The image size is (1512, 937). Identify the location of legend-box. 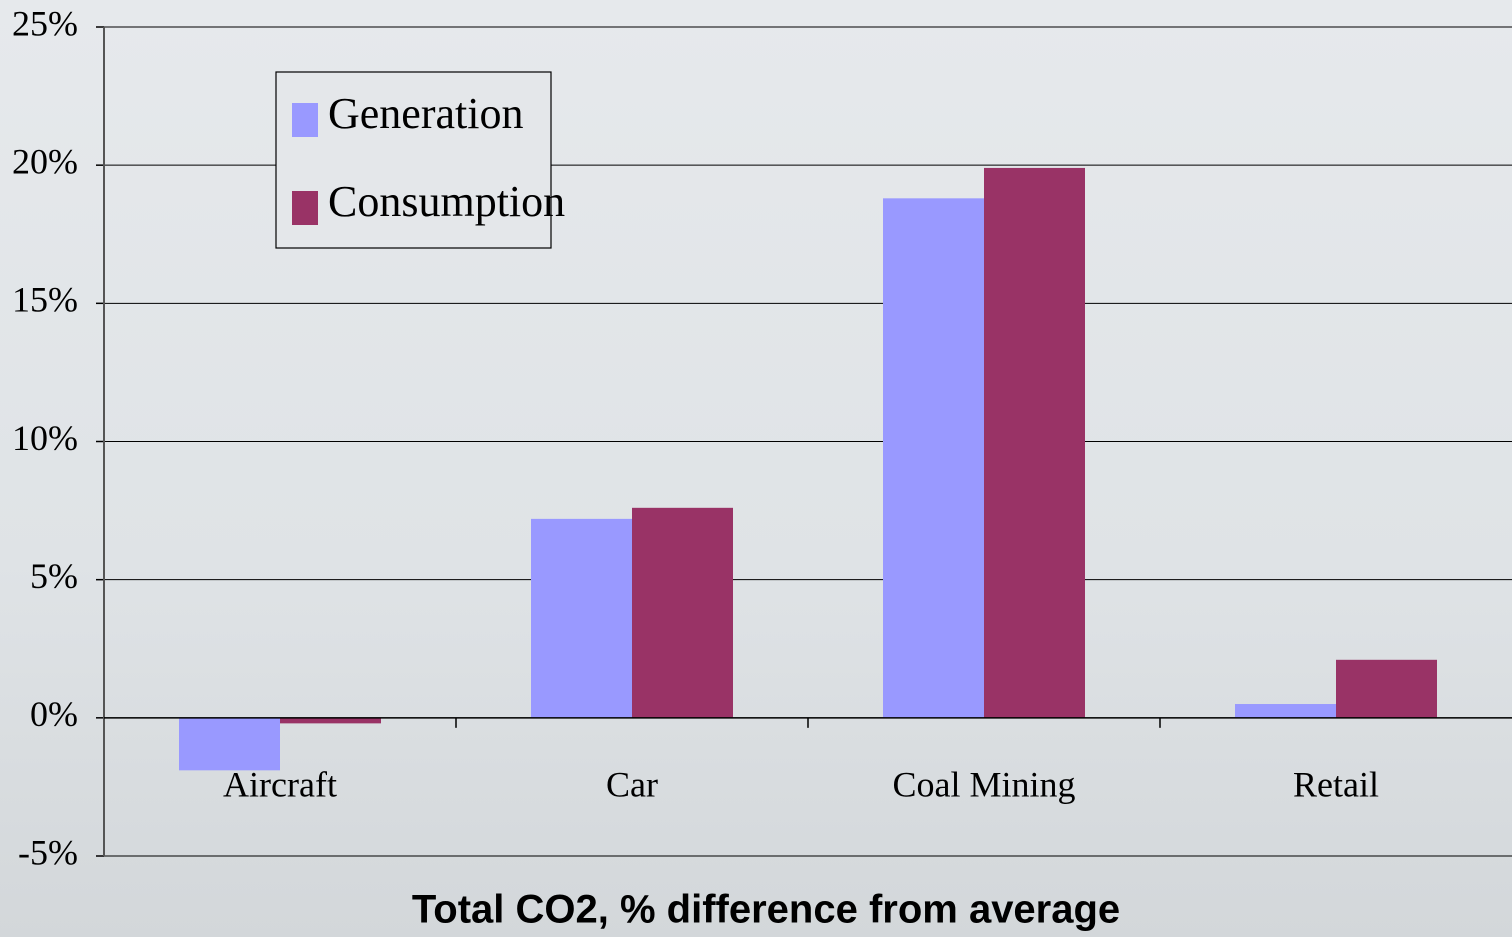
(413, 160).